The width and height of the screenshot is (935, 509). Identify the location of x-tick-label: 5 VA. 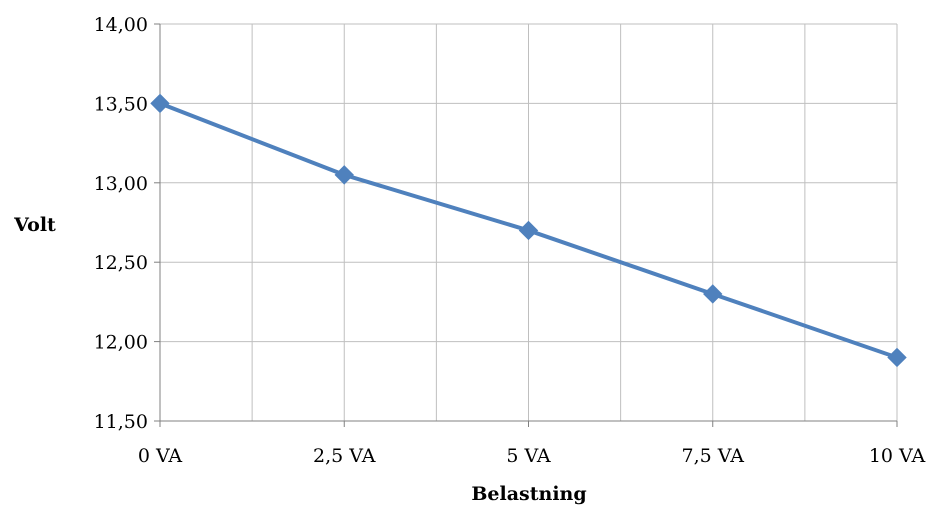
(528, 456).